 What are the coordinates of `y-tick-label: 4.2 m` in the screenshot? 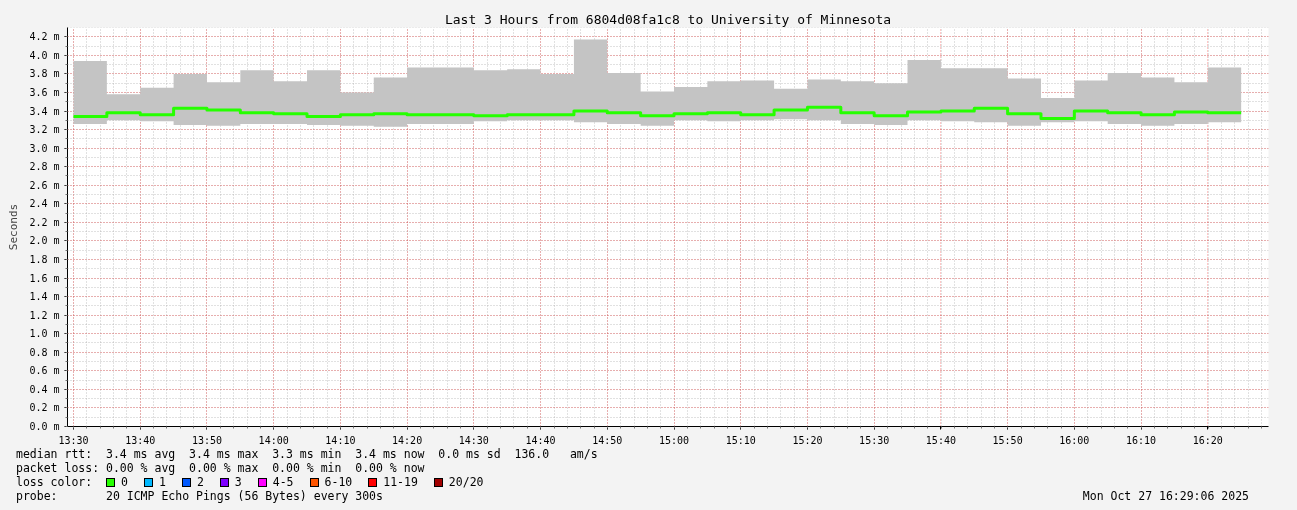 It's located at (44, 37).